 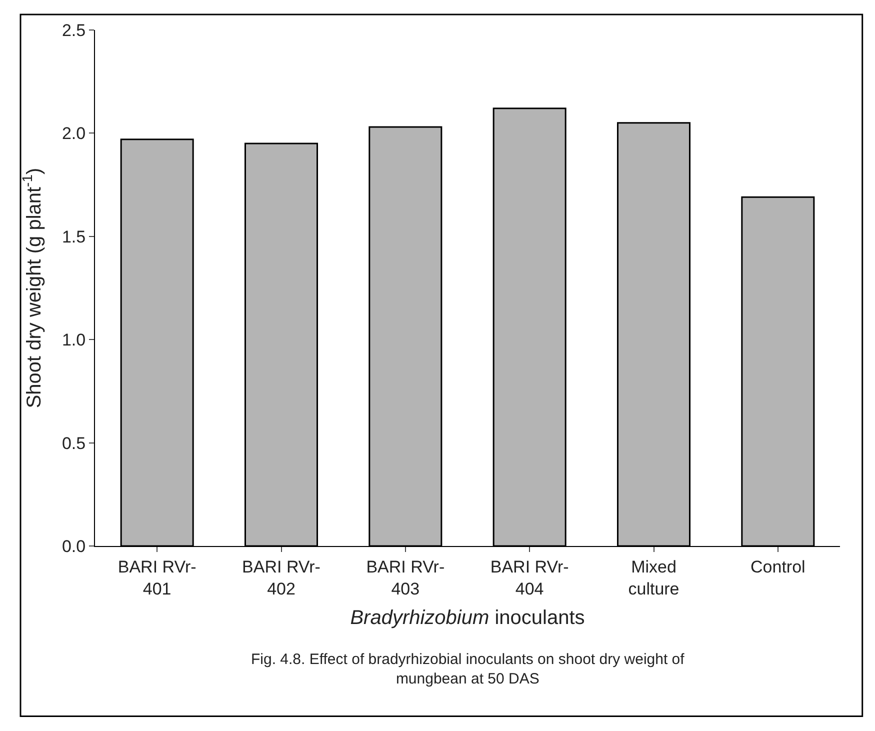 What do you see at coordinates (74, 546) in the screenshot?
I see `y-tick-label: 0.0` at bounding box center [74, 546].